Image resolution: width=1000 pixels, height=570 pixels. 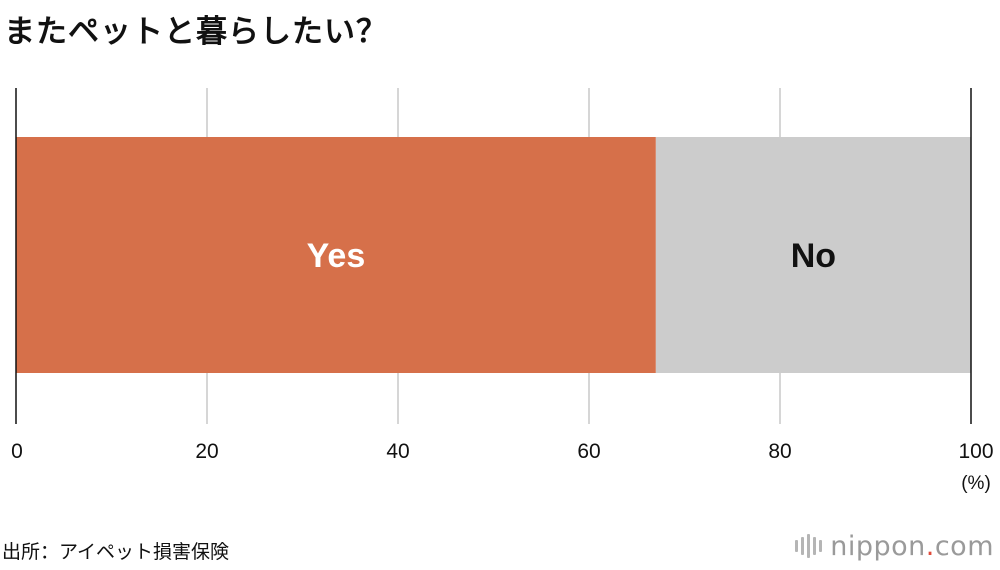 What do you see at coordinates (17, 451) in the screenshot?
I see `tick-label-0: 0` at bounding box center [17, 451].